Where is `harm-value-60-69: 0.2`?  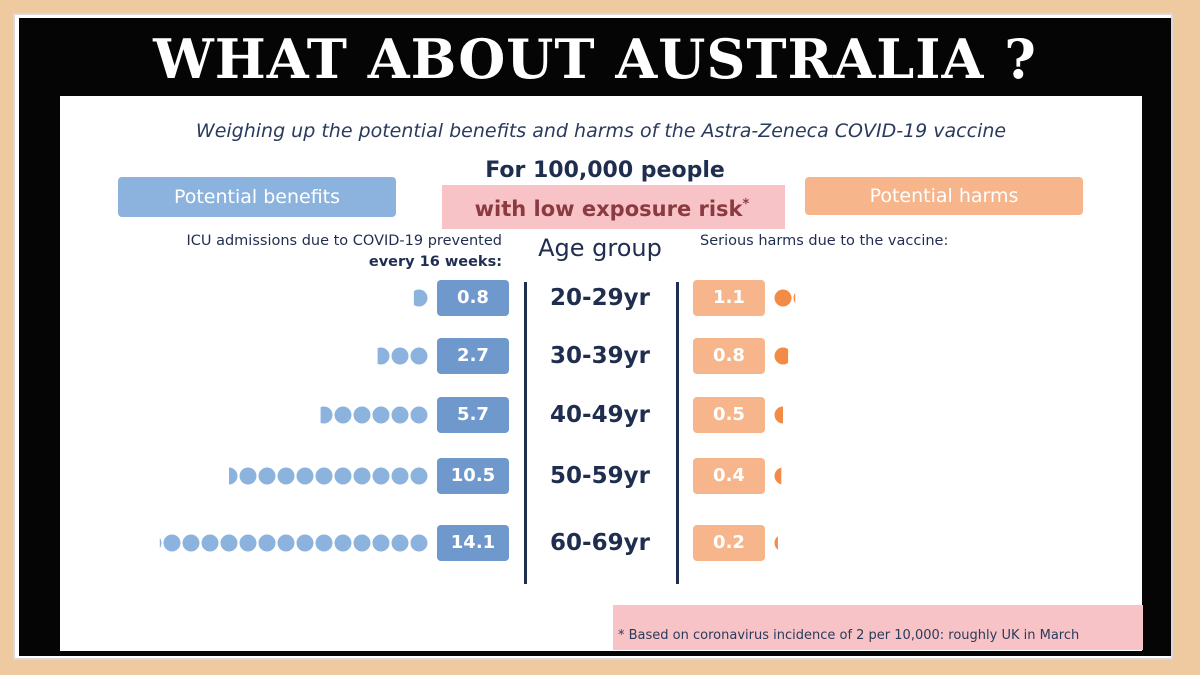 harm-value-60-69: 0.2 is located at coordinates (729, 543).